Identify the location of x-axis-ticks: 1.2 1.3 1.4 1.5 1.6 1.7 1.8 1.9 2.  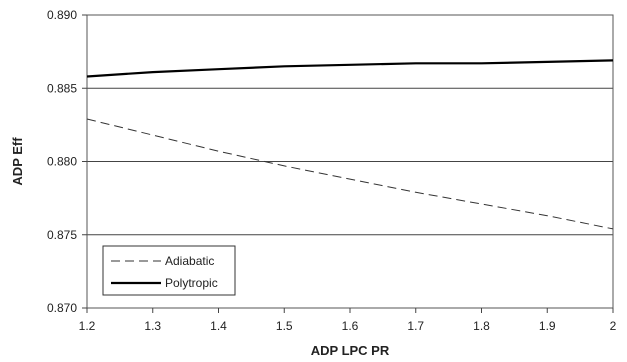
(348, 320).